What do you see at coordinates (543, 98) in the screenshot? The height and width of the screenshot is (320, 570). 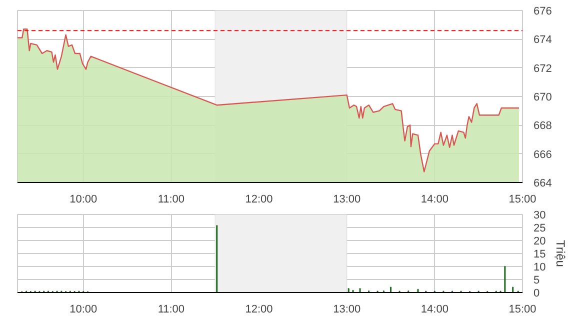 I see `y-tick-label: 670` at bounding box center [543, 98].